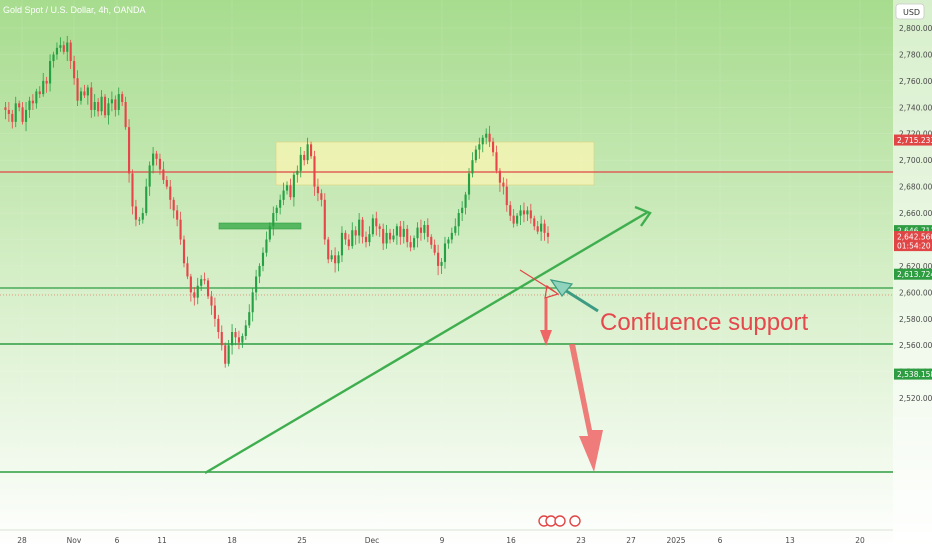  I want to click on x-tick-label: 6, so click(117, 540).